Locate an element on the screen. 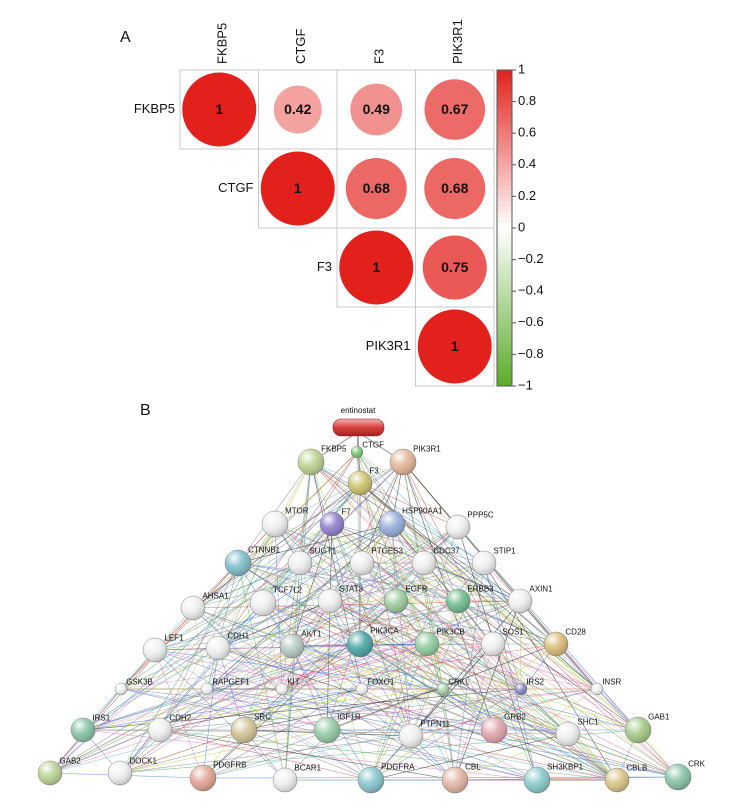 Image resolution: width=742 pixels, height=809 pixels. node-label: PDGFRA is located at coordinates (398, 767).